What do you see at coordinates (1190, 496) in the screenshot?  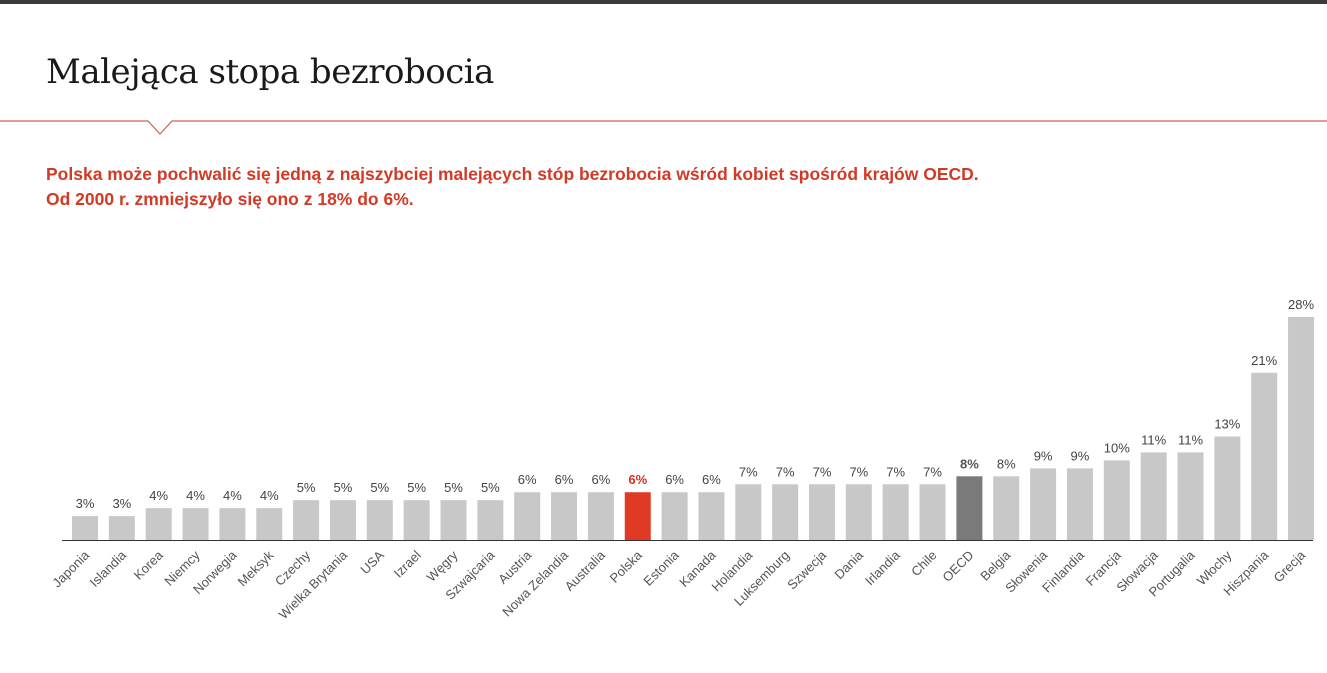 I see `bar-portugalia` at bounding box center [1190, 496].